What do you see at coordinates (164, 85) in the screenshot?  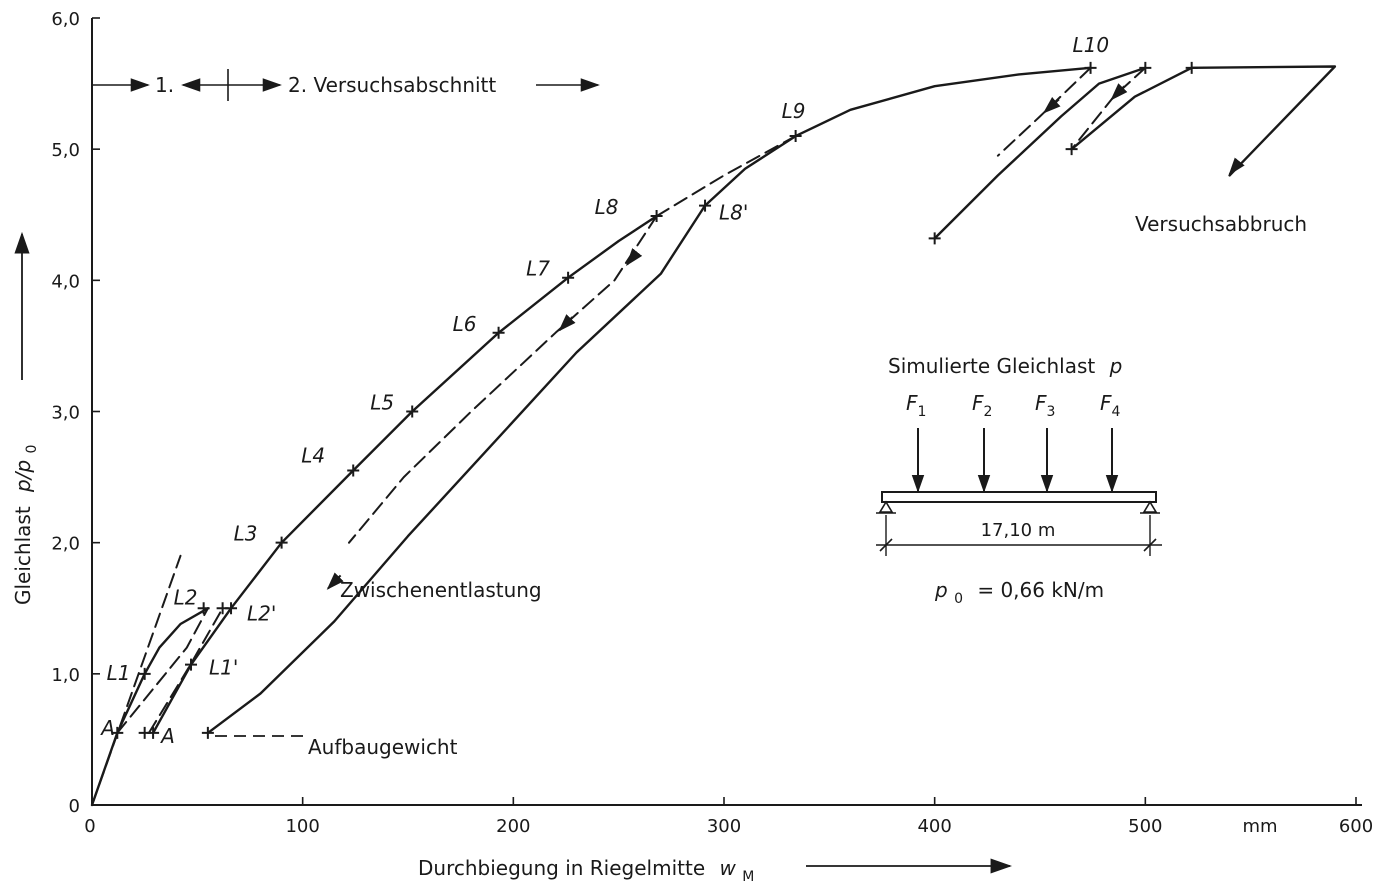 I see `section-1-label: 1.` at bounding box center [164, 85].